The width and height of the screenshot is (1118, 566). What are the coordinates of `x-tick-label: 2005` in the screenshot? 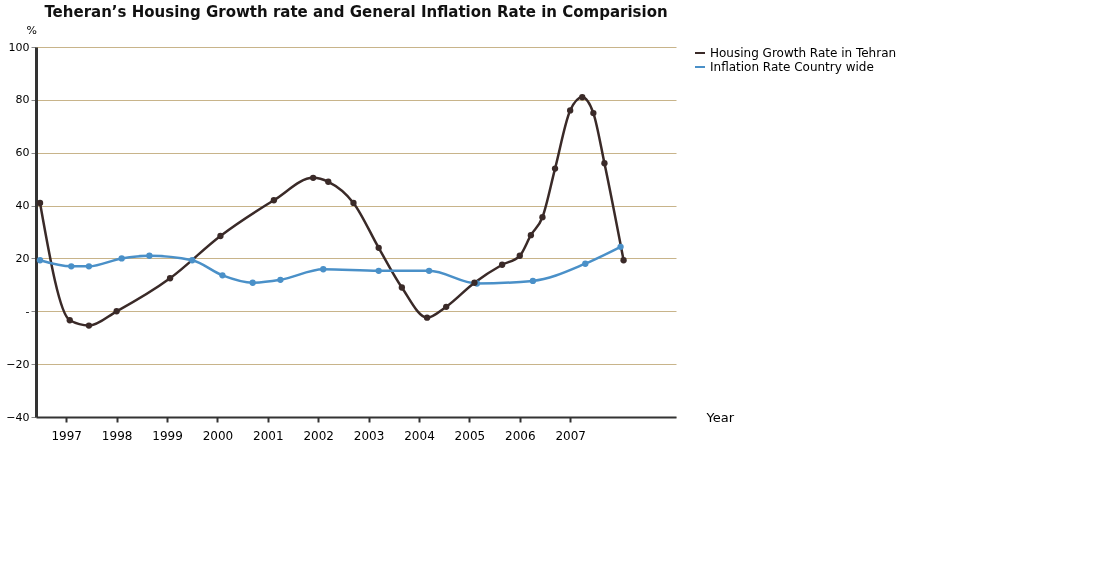 It's located at (470, 435).